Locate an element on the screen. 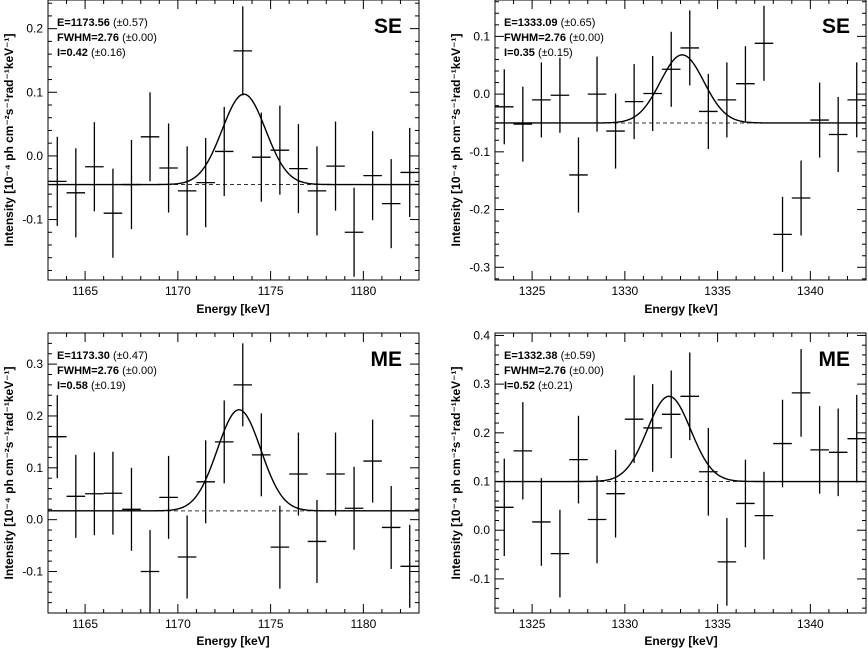 This screenshot has height=650, width=868. annotation-energy: E=1173.56 (±0.57) is located at coordinates (102, 23).